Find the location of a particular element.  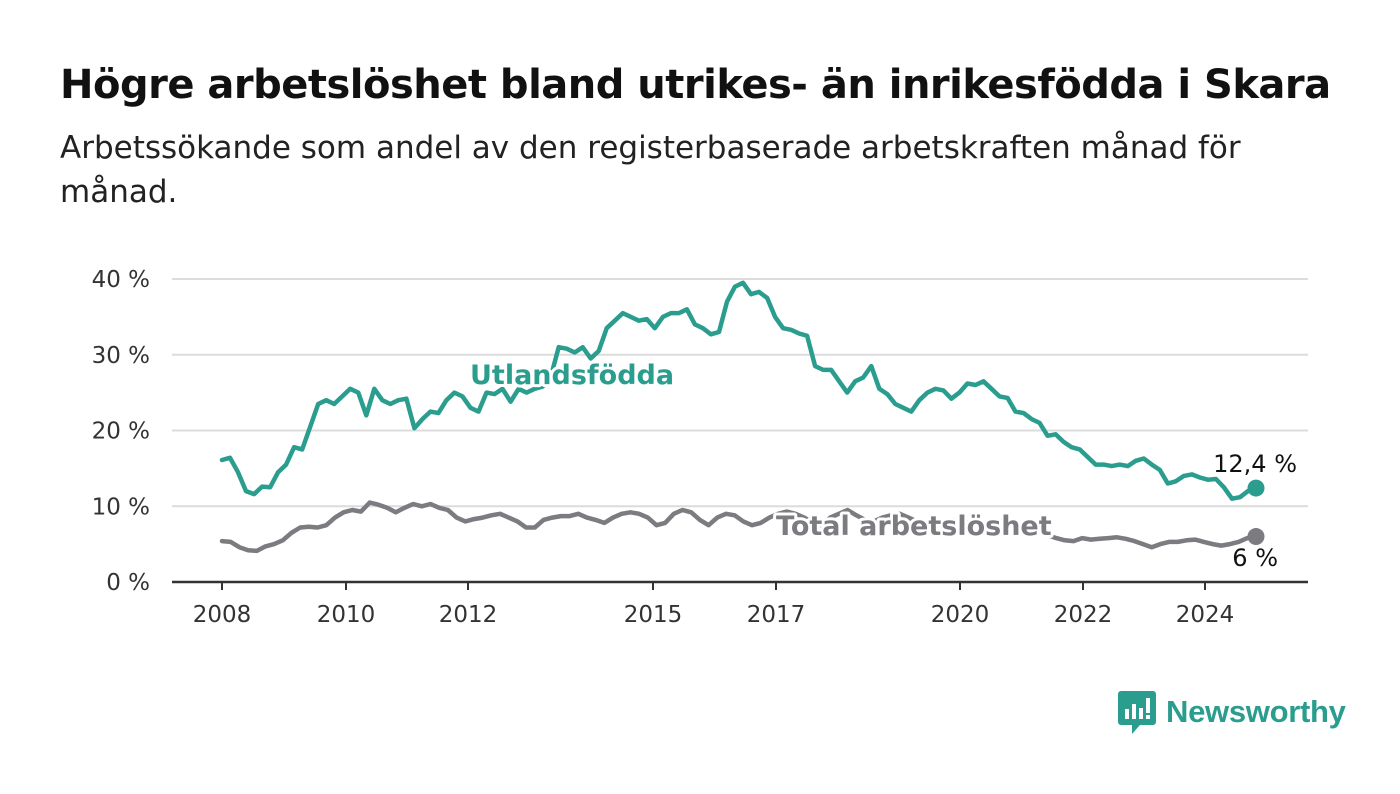

y-tick-label: 40 % is located at coordinates (121, 280).